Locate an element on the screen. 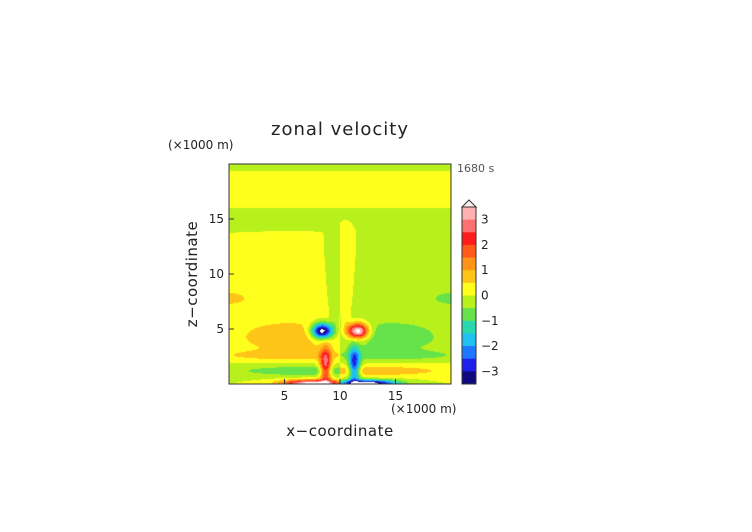 Image resolution: width=752 pixels, height=532 pixels. plot-area is located at coordinates (340, 274).